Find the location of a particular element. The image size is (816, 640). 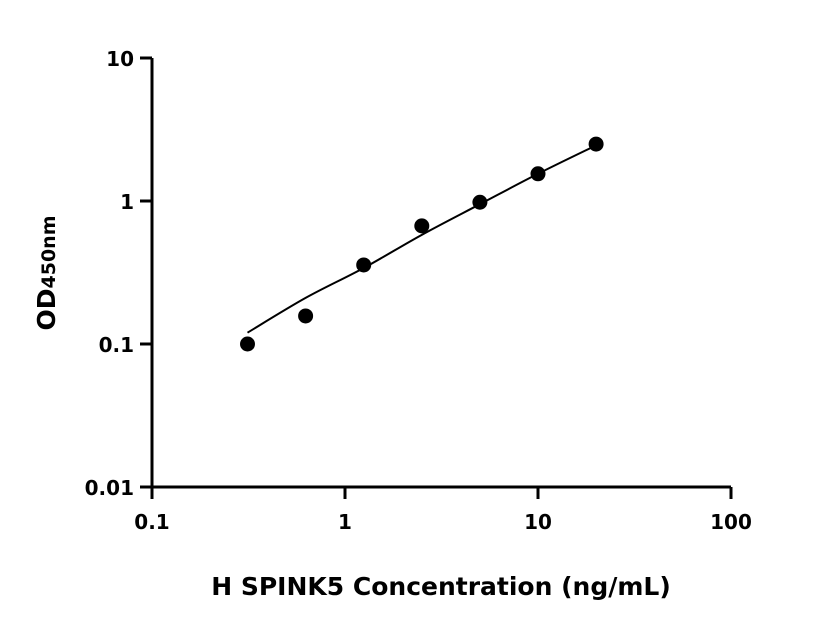

x-tick-label: 100 is located at coordinates (731, 522).